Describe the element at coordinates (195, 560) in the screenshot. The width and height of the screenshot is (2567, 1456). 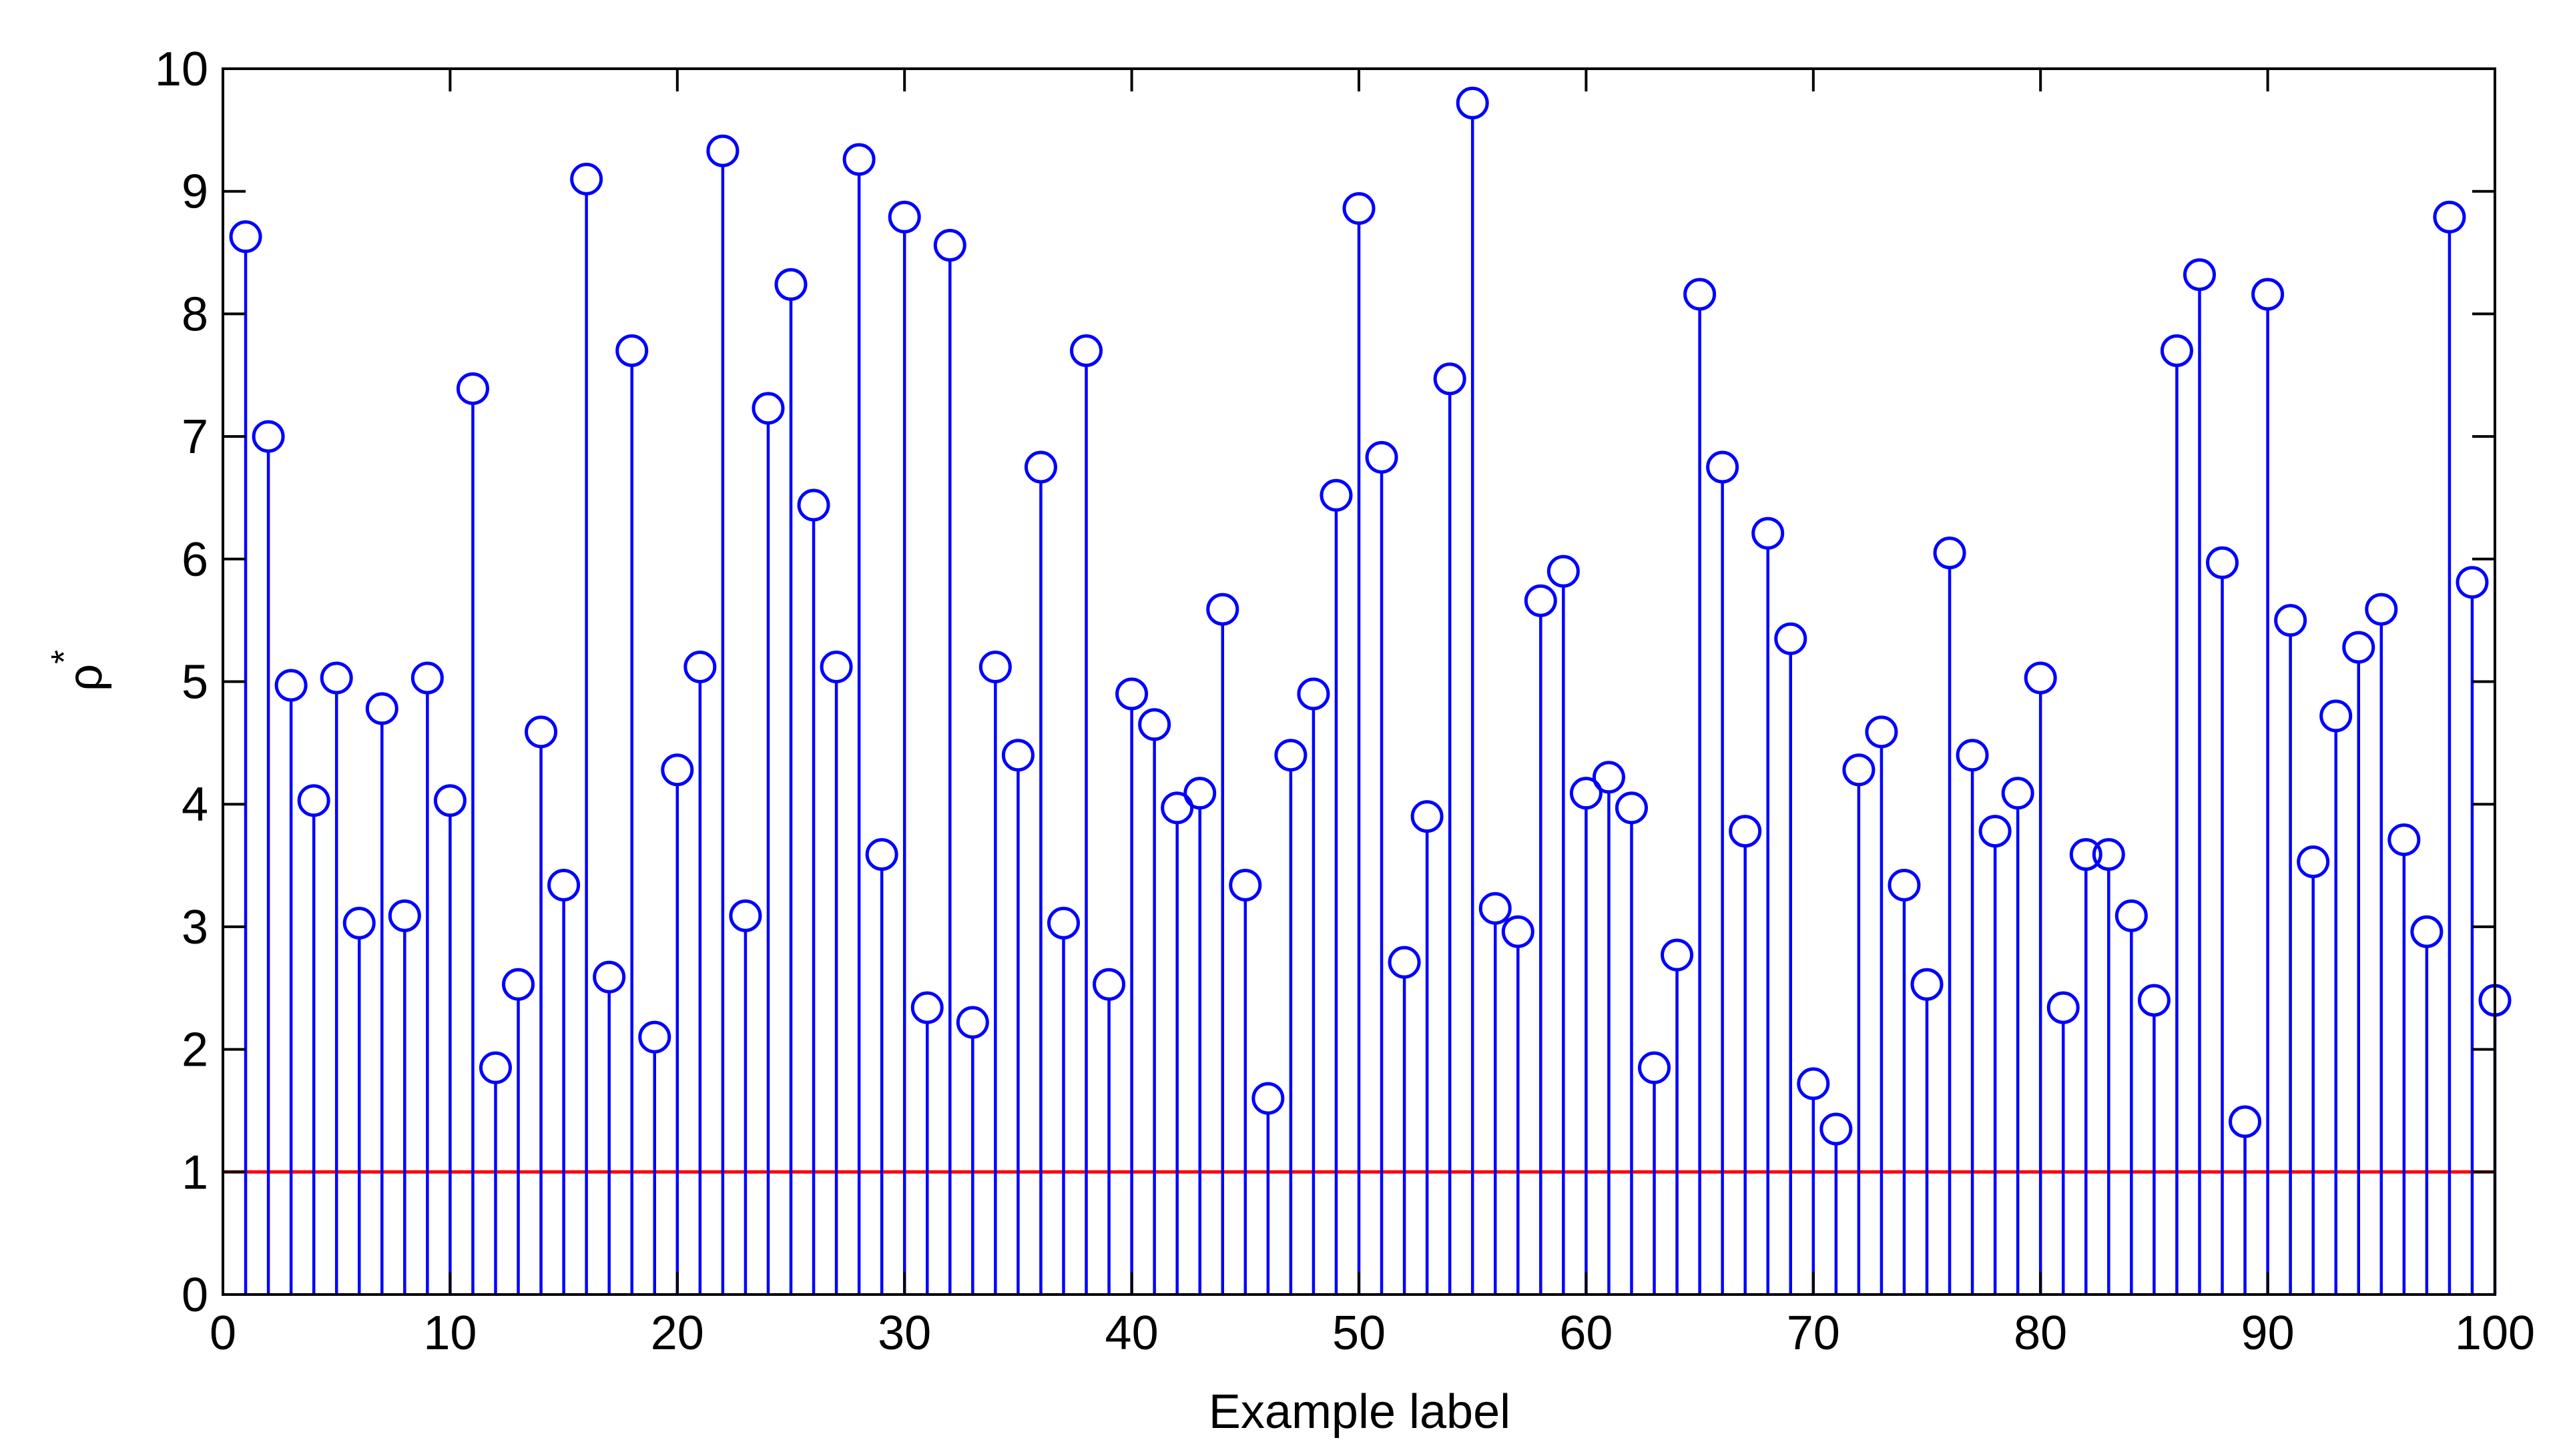
I see `y-tick-label: 6` at that location.